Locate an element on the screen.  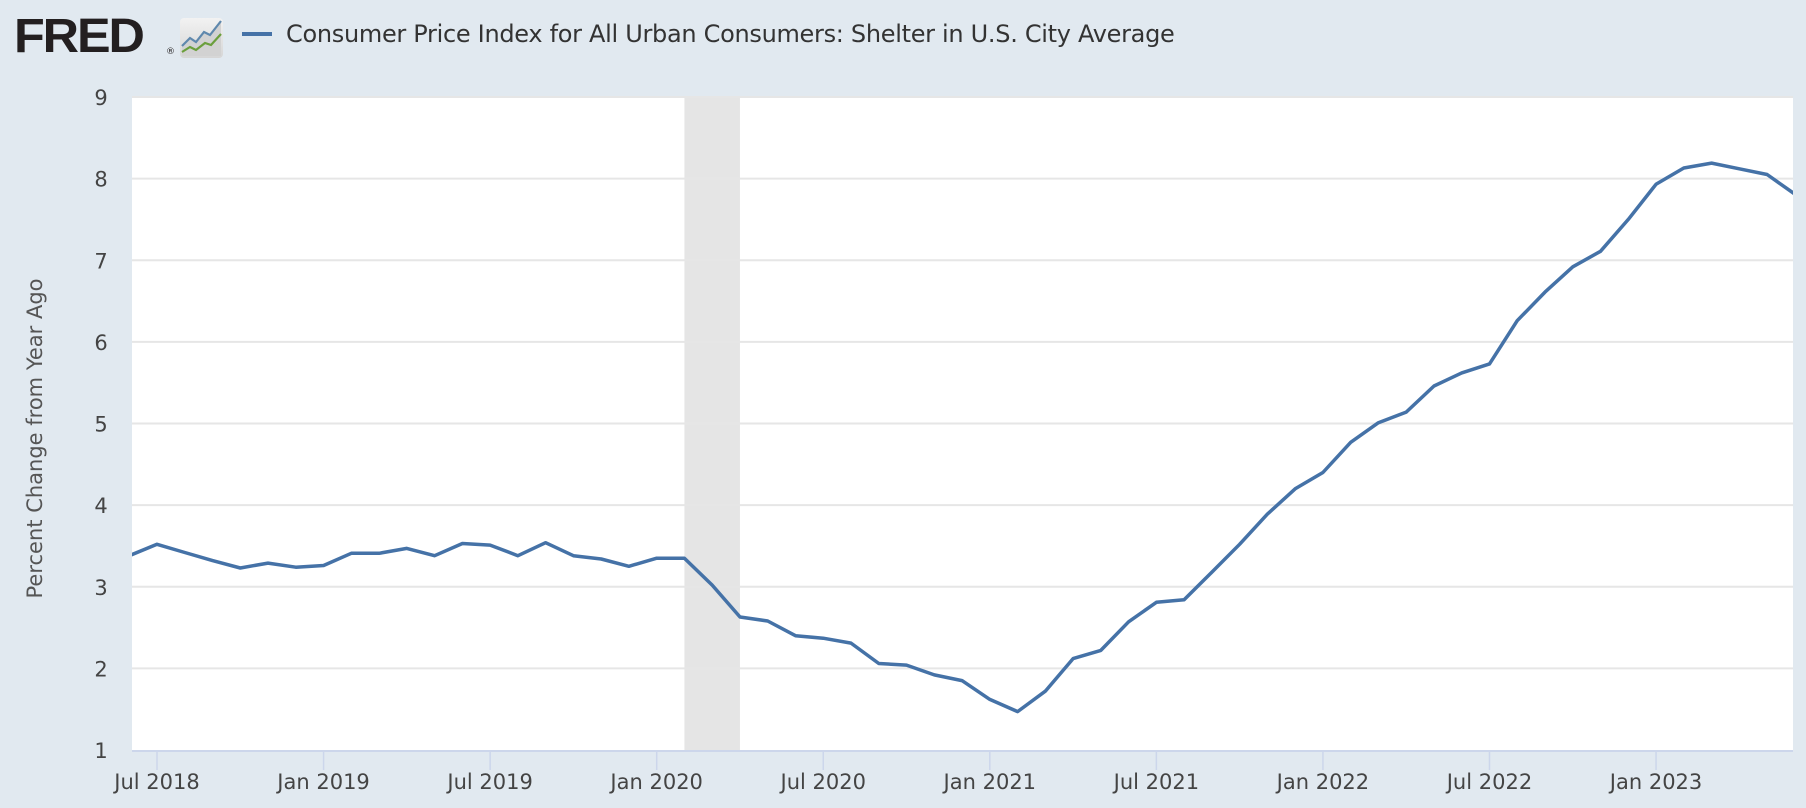
x-tick-label: Jul 2019 is located at coordinates (488, 782).